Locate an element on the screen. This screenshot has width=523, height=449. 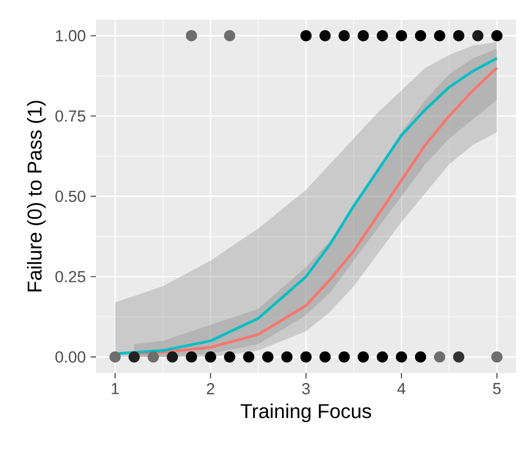
y-tick-label: 0.00 is located at coordinates (70, 357).